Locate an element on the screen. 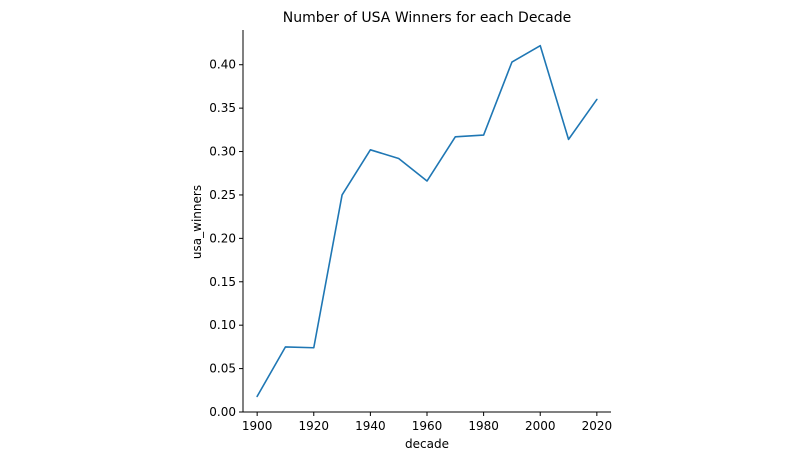 This screenshot has height=460, width=800. y-tick-label: 0.30 is located at coordinates (222, 152).